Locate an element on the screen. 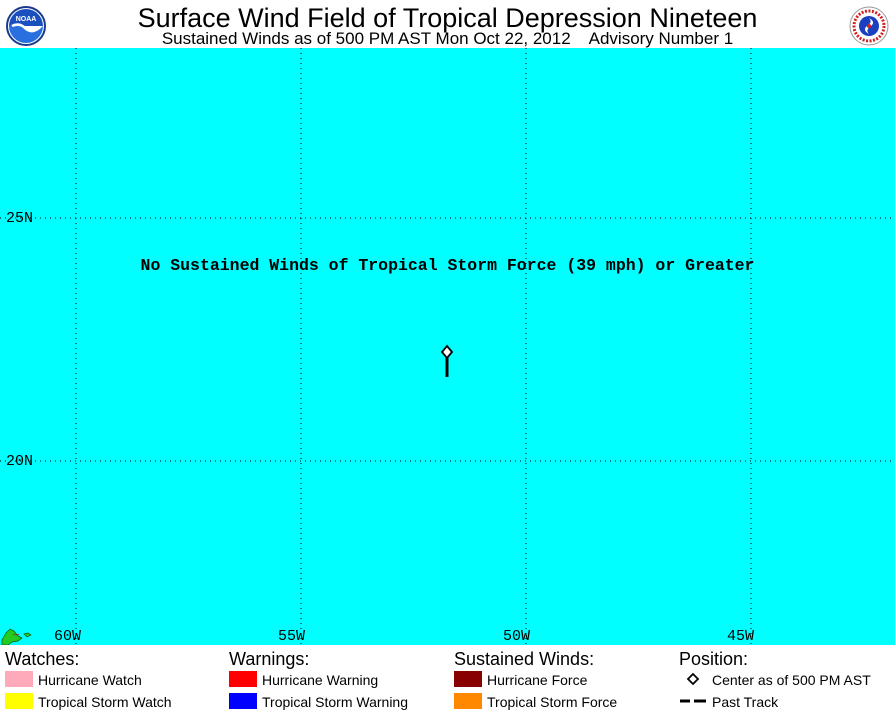  lat-label-20n: 20N is located at coordinates (20, 461).